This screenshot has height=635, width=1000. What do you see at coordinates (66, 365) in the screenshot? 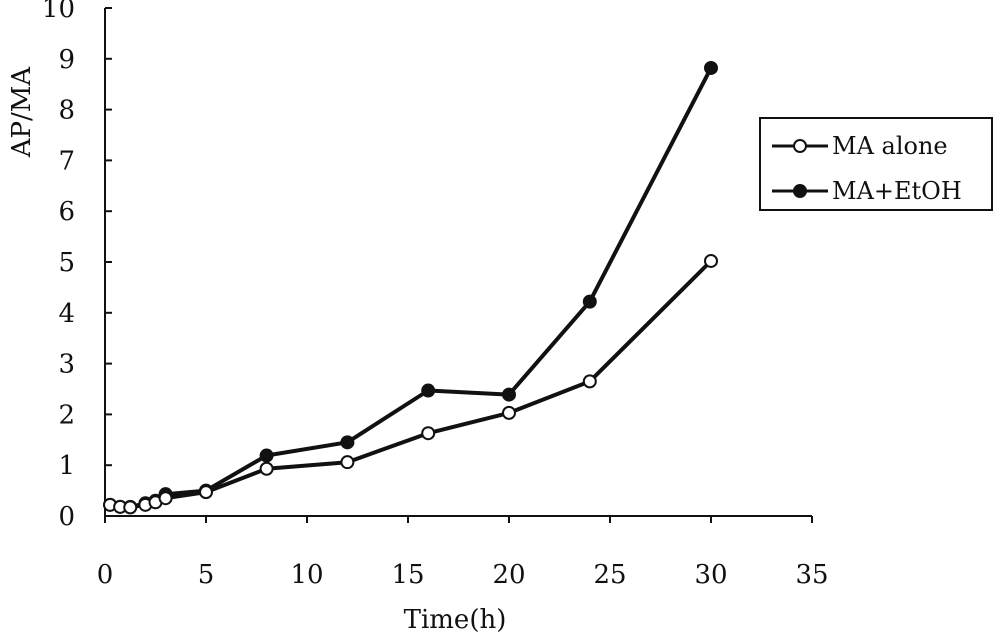
I see `y-tick-label: 3` at bounding box center [66, 365].